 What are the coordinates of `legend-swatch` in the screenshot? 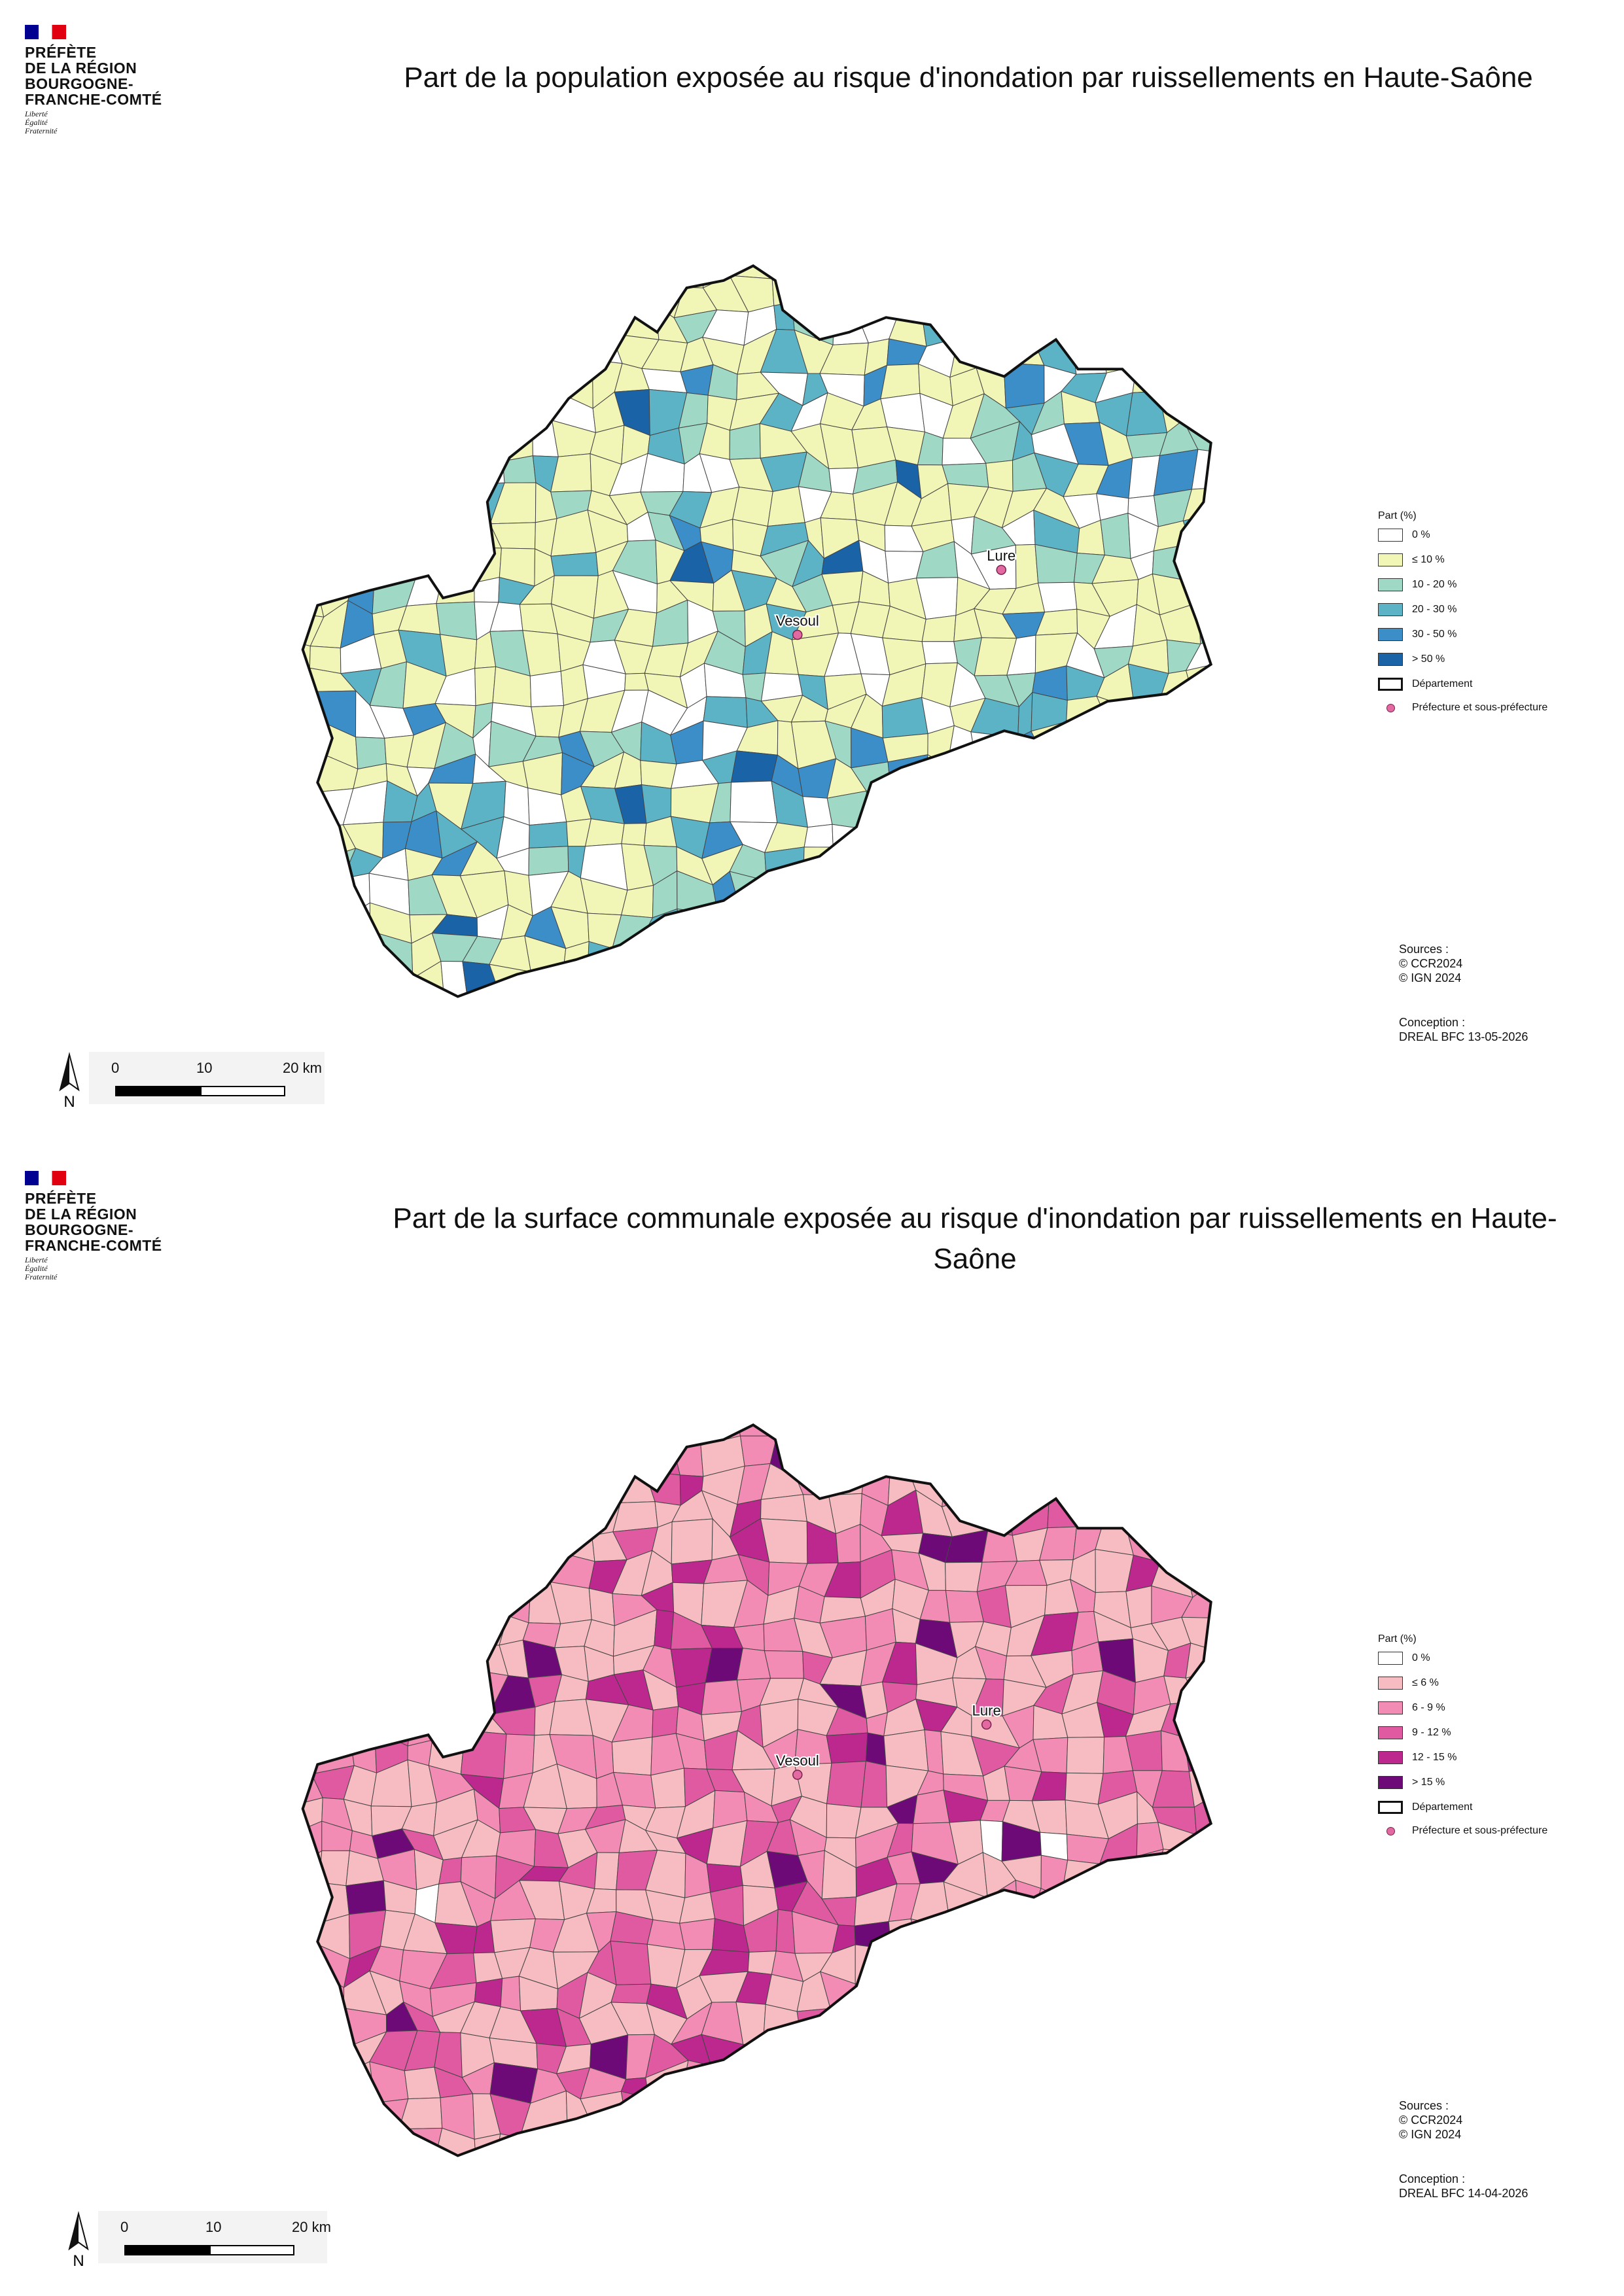 It's located at (1390, 634).